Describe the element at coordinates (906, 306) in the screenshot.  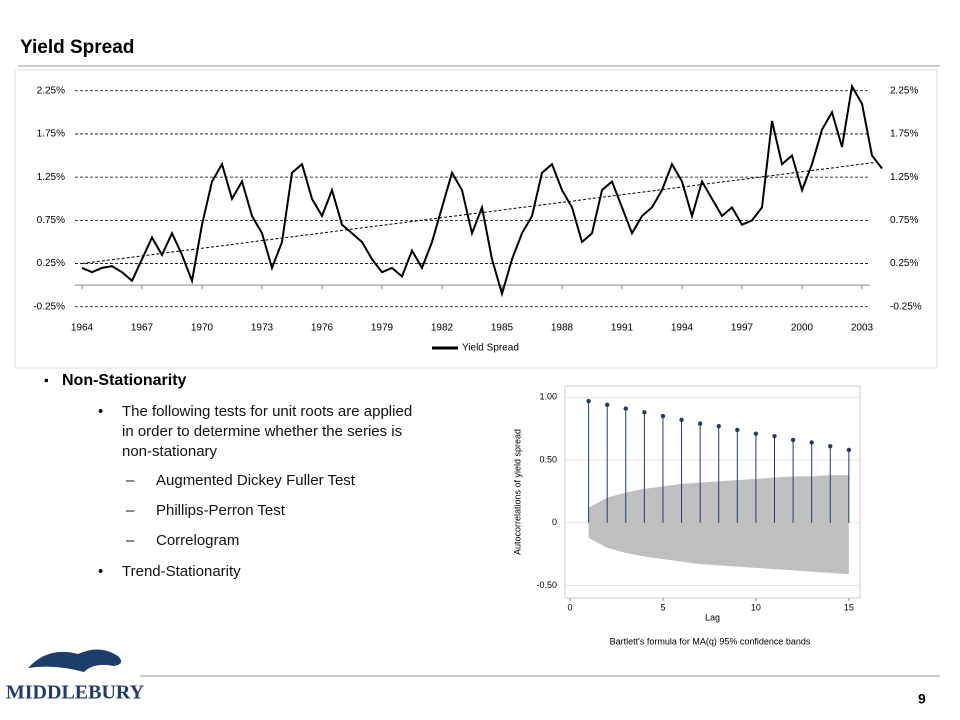
I see `y2-tick-label: -0.25%` at that location.